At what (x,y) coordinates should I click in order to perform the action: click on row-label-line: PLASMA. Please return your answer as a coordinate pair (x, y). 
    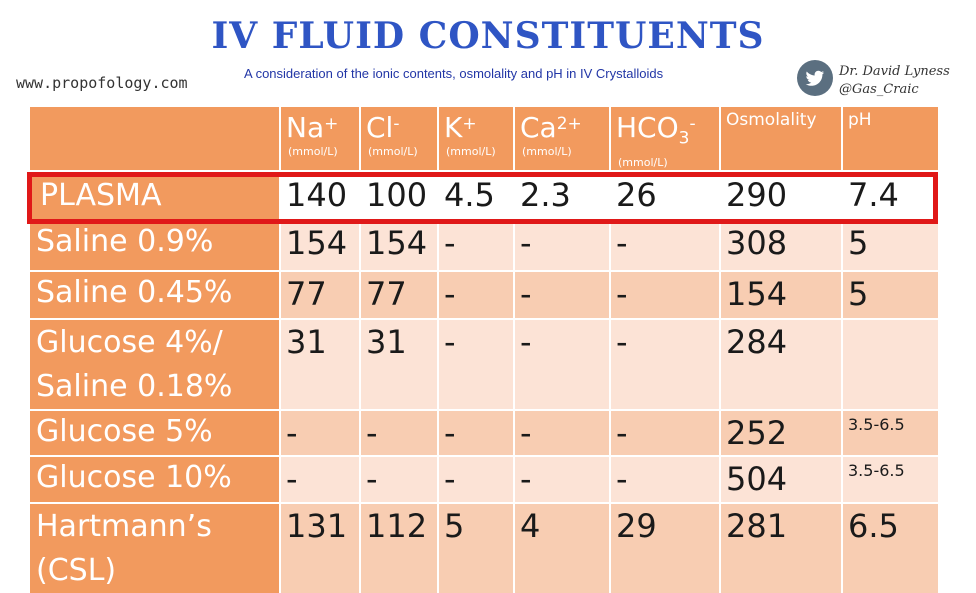
    Looking at the image, I should click on (101, 195).